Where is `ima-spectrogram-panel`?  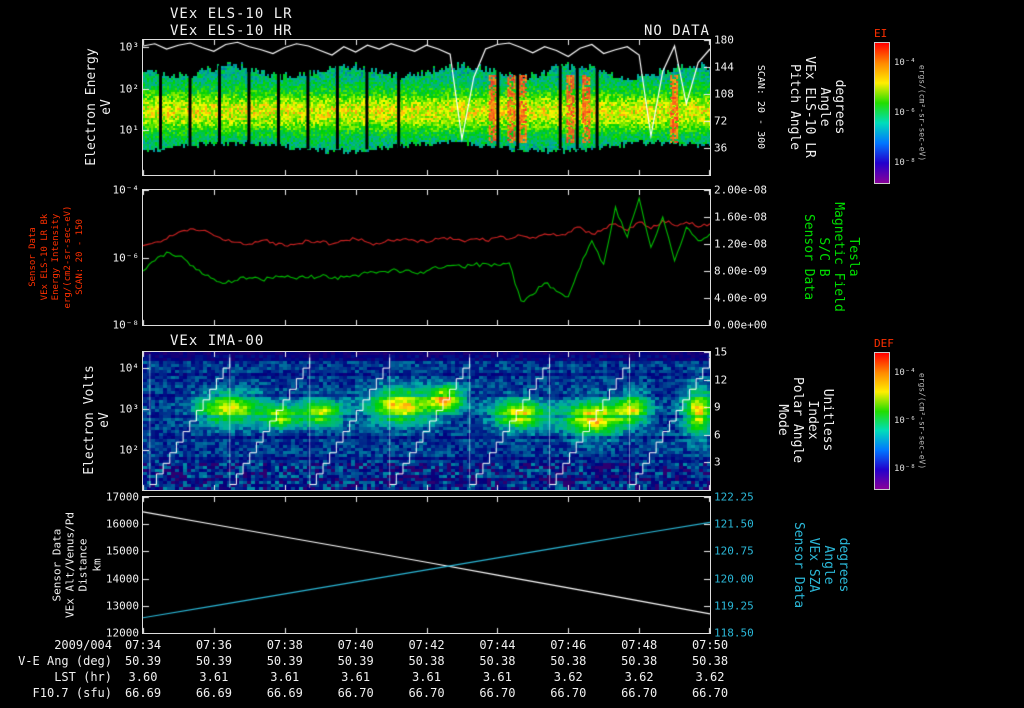 ima-spectrogram-panel is located at coordinates (426, 421).